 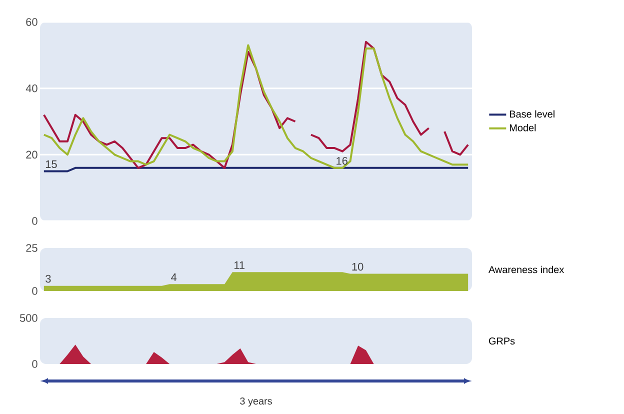 I want to click on y-tick-label: 20, so click(x=32, y=154).